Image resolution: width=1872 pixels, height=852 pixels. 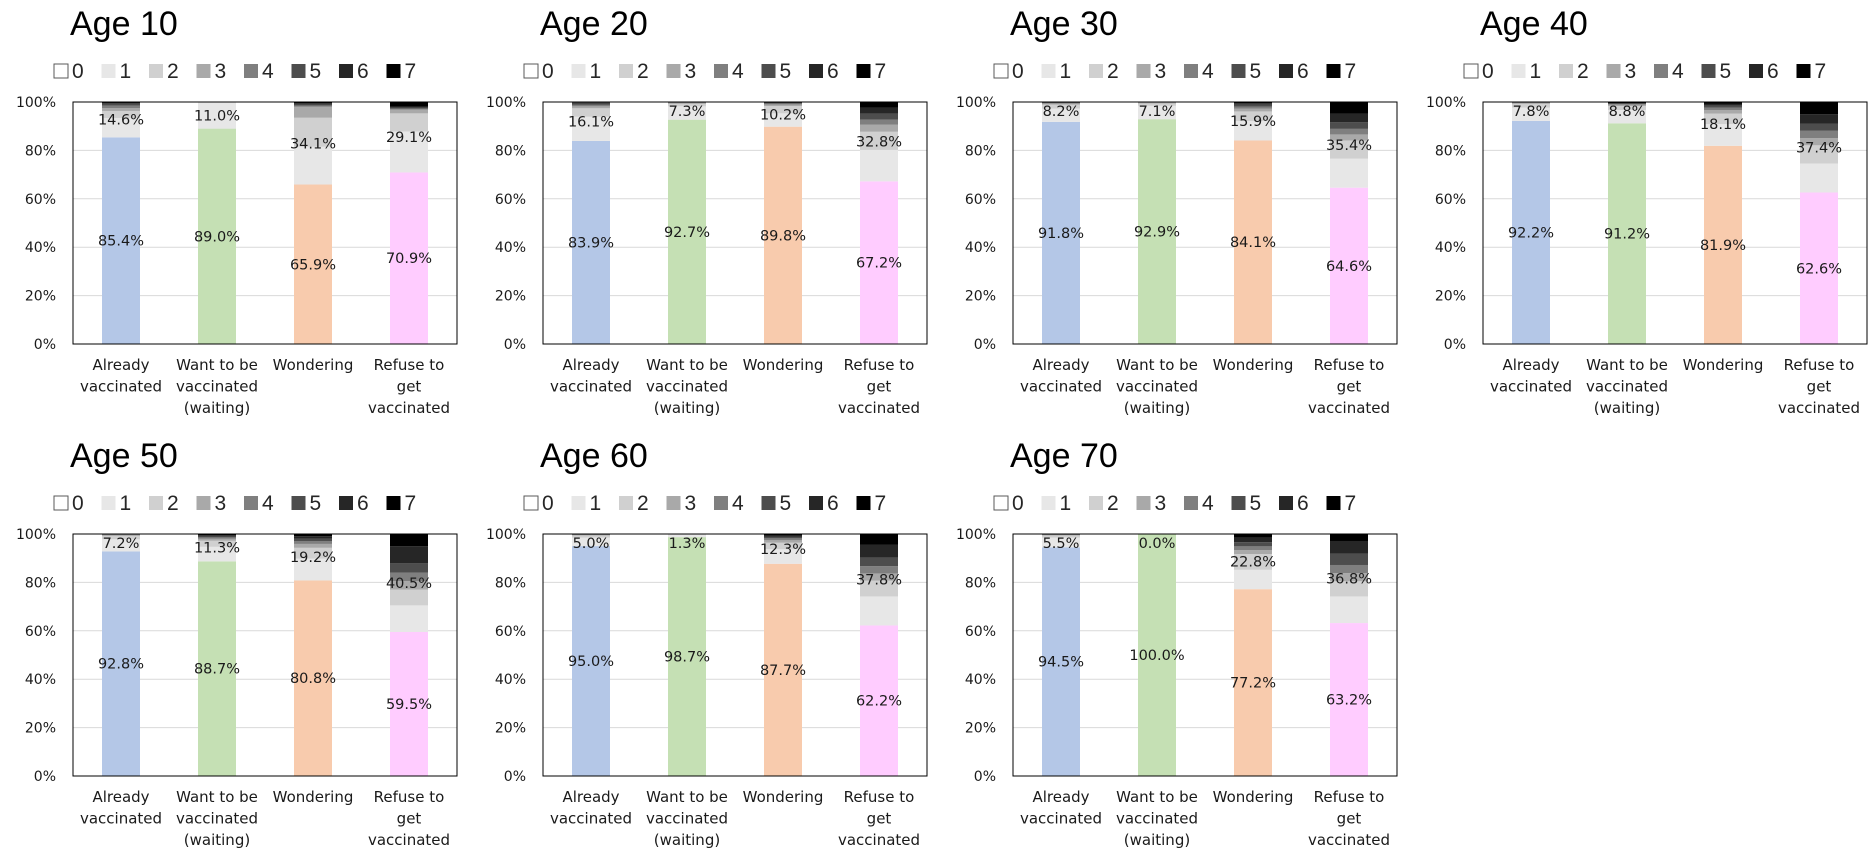 I want to click on data-label-zero: 95.0%, so click(x=591, y=662).